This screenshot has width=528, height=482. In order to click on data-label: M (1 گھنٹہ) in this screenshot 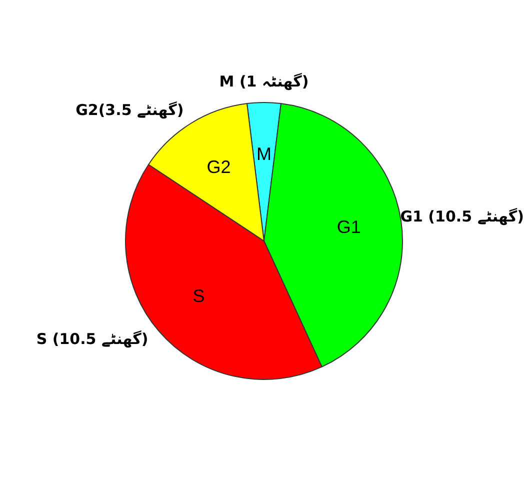, I will do `click(264, 81)`.